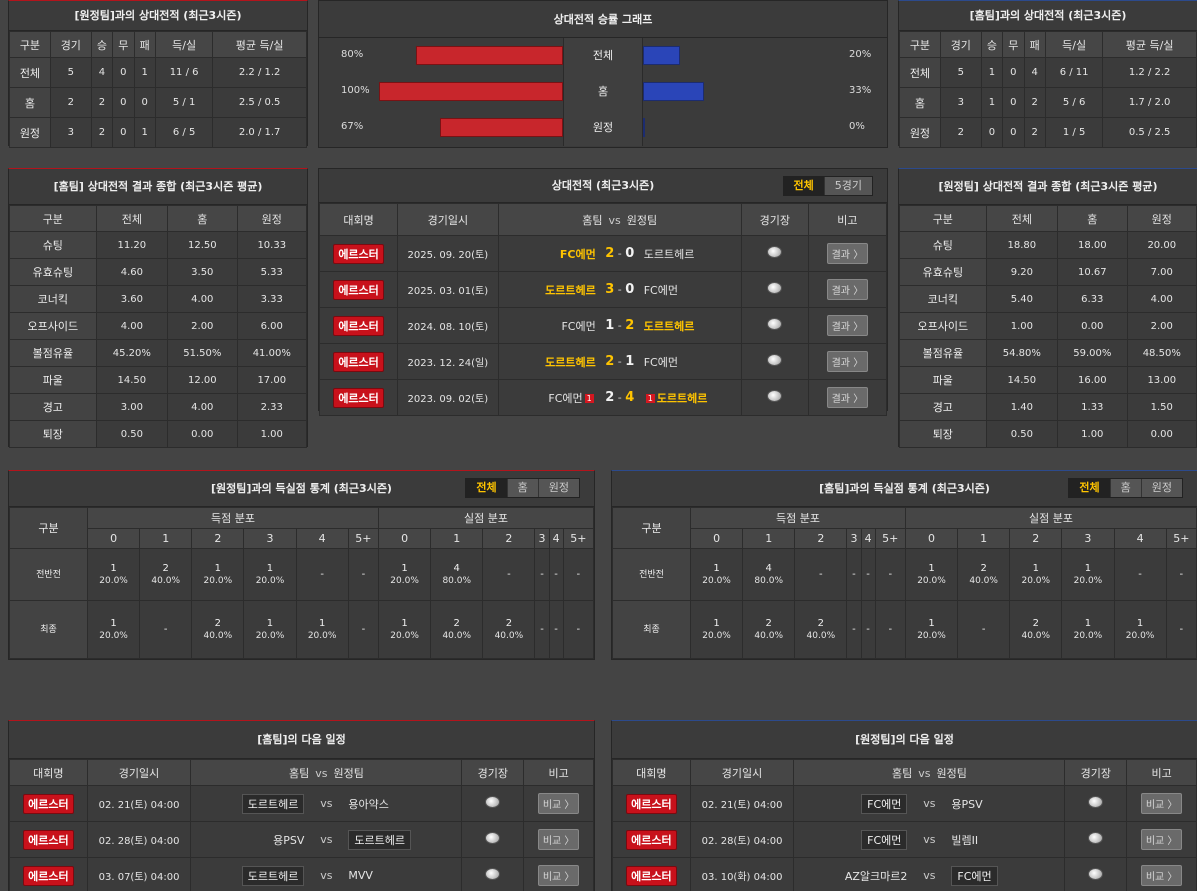 The image size is (1197, 891). Describe the element at coordinates (943, 353) in the screenshot. I see `row-label: 볼점유율` at that location.